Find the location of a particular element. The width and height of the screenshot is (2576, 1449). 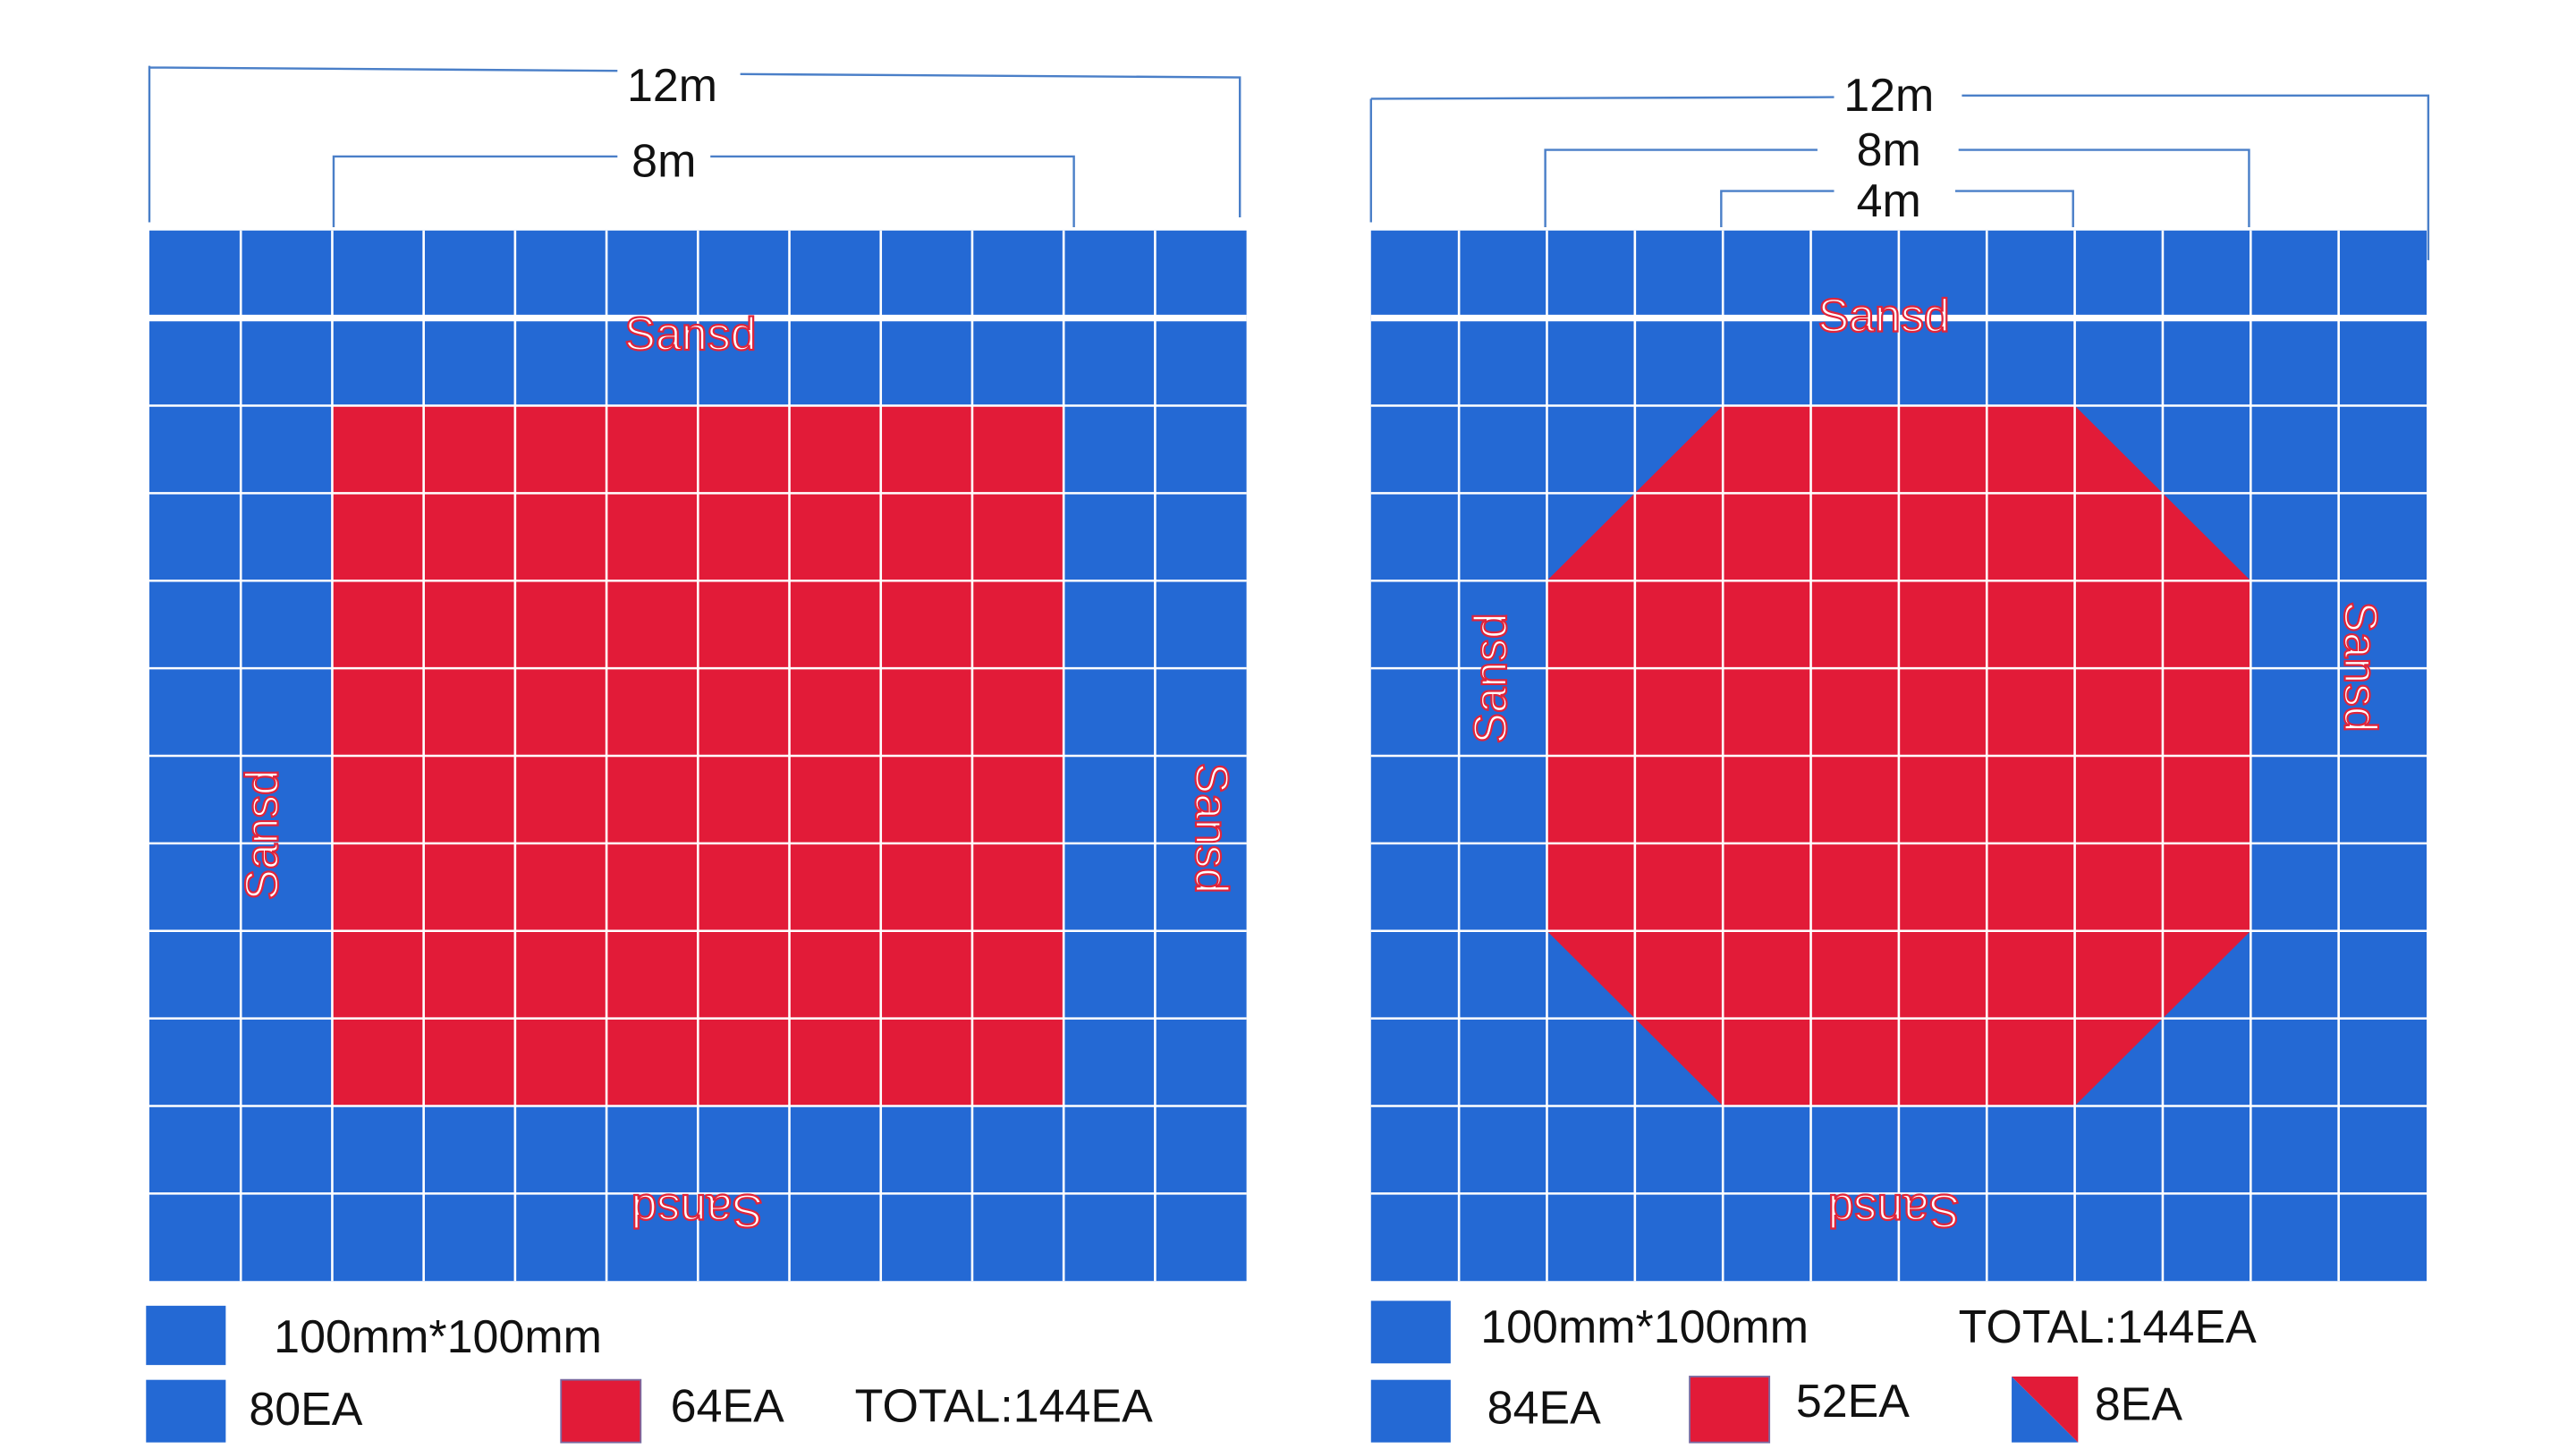

split-red is located at coordinates (2045, 1410).